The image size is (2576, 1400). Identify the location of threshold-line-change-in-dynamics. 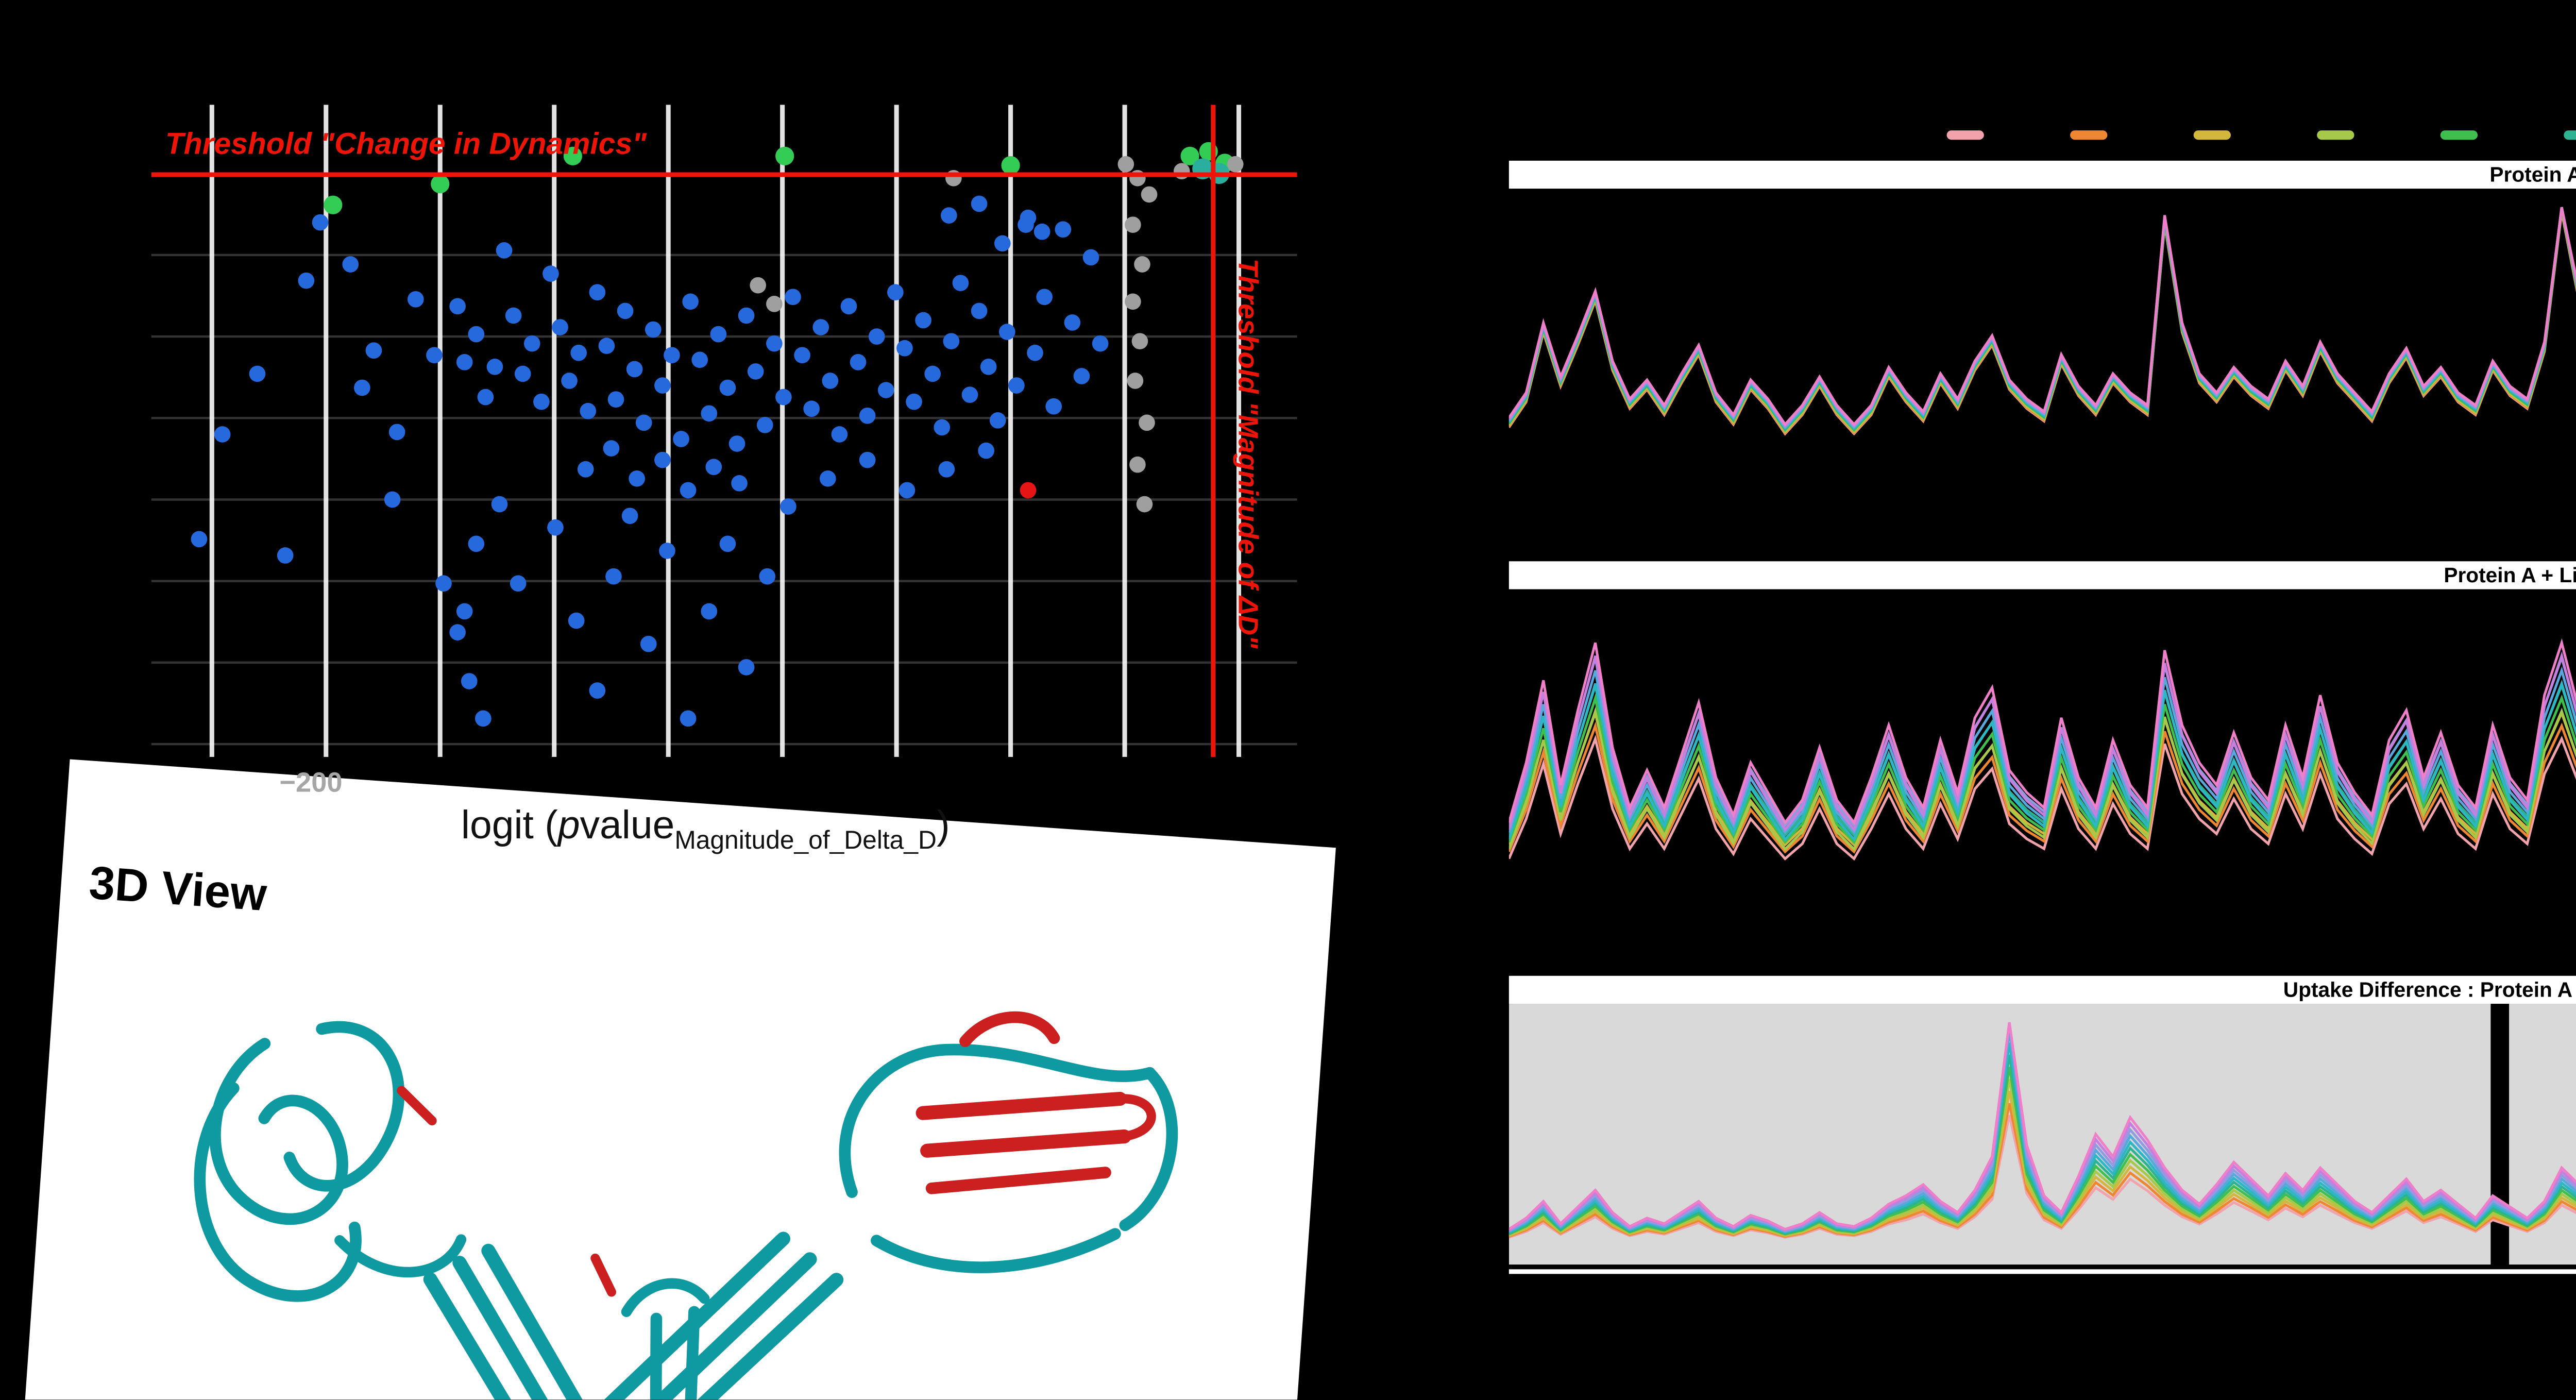
(724, 174).